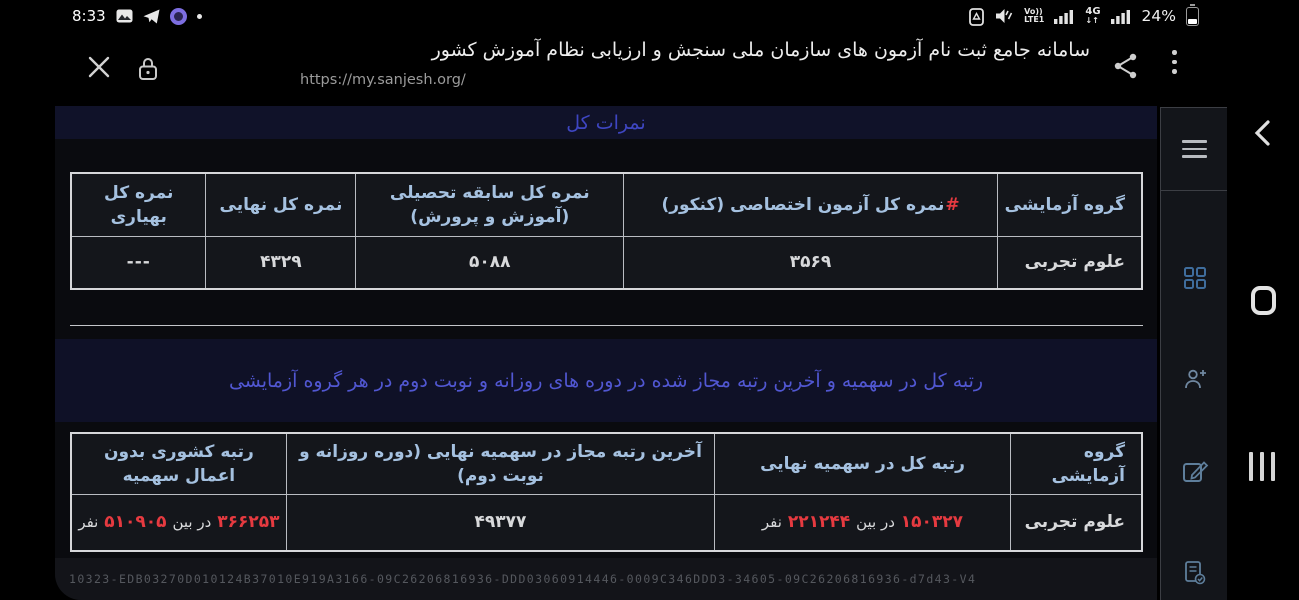 The image size is (1299, 600). Describe the element at coordinates (1093, 15) in the screenshot. I see `4g-indicator: 4G ↓↑` at that location.